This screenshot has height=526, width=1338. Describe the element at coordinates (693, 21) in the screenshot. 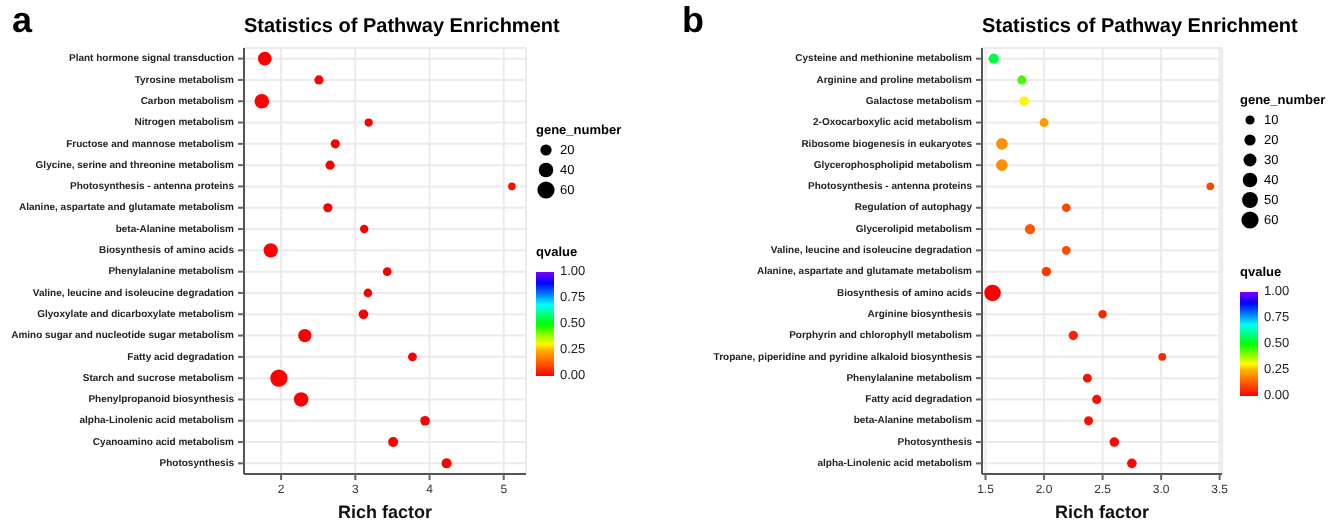

I see `text: b` at that location.